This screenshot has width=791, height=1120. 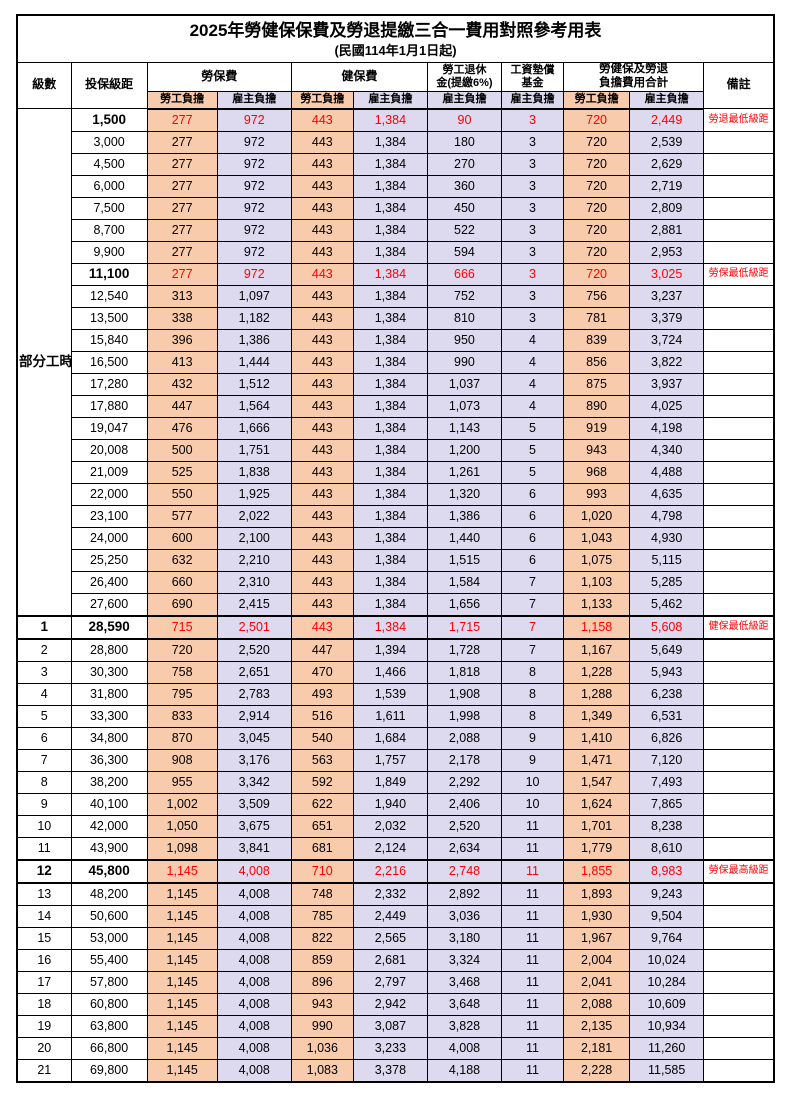 What do you see at coordinates (464, 362) in the screenshot?
I see `pension-employer-cell: 990` at bounding box center [464, 362].